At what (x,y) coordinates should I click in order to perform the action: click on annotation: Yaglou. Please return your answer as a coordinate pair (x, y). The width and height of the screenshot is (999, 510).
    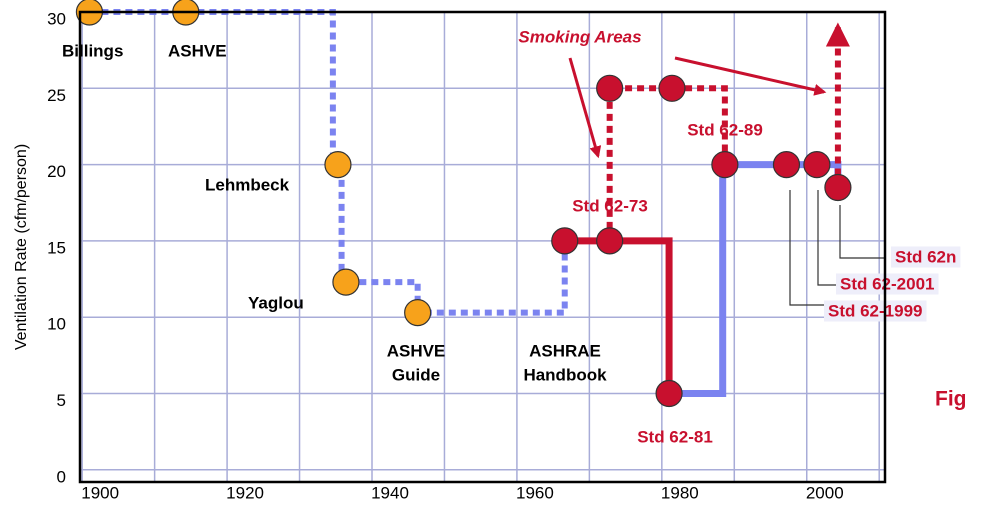
    Looking at the image, I should click on (276, 302).